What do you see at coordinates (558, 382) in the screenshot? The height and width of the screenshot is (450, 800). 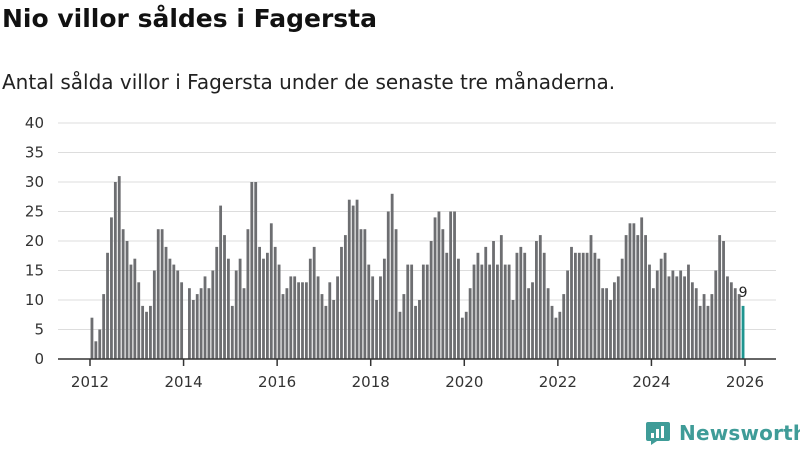 I see `x-tick-label: 2022` at bounding box center [558, 382].